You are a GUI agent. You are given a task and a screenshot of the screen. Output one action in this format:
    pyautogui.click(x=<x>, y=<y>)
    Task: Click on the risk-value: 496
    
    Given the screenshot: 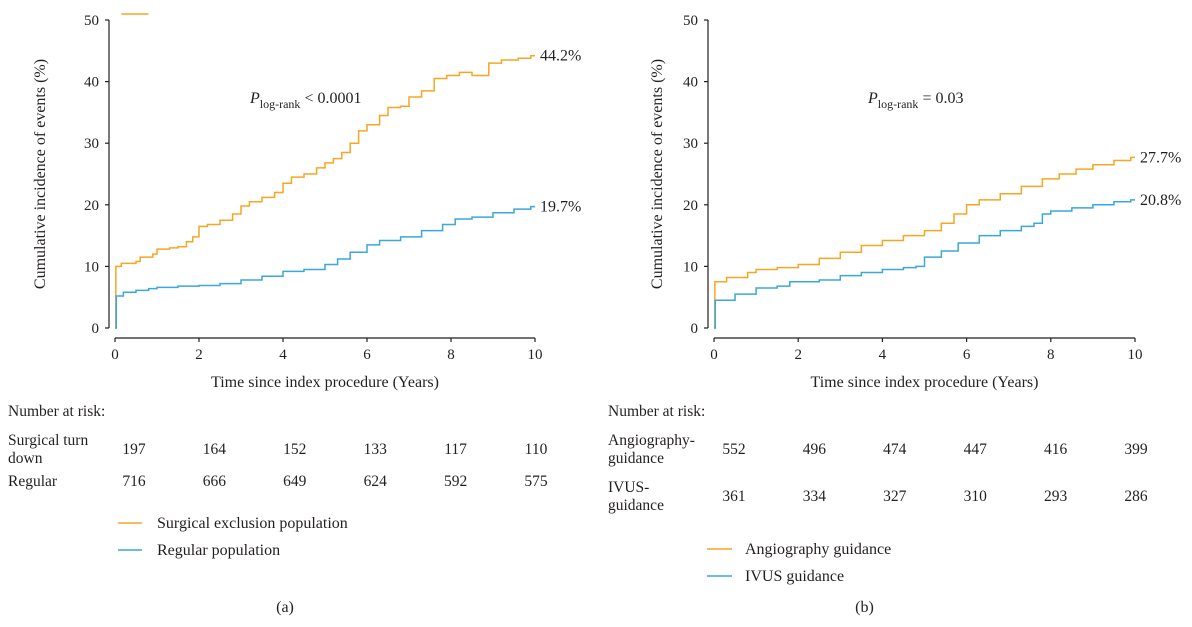 What is the action you would take?
    pyautogui.click(x=815, y=449)
    